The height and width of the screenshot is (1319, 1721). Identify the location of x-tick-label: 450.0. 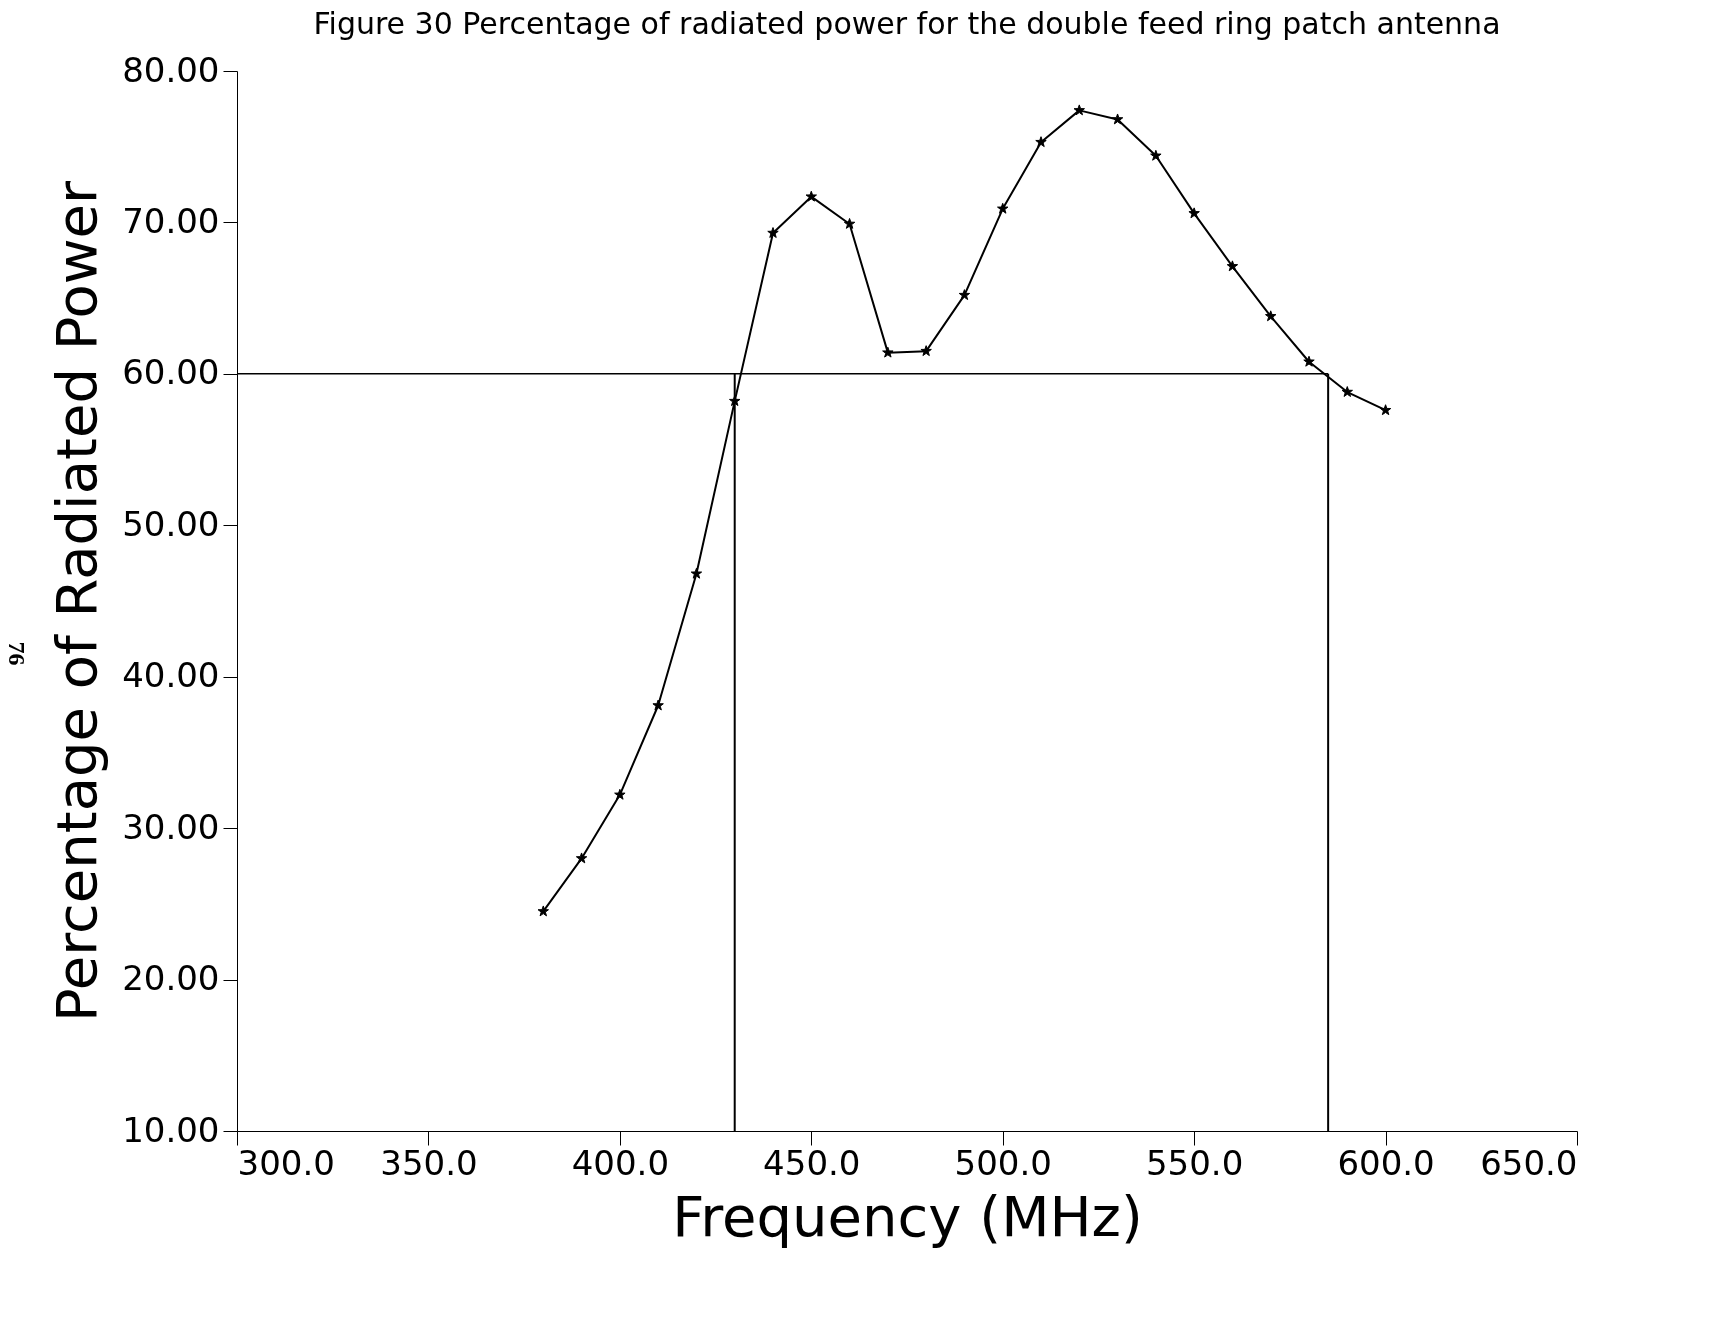
(812, 1162).